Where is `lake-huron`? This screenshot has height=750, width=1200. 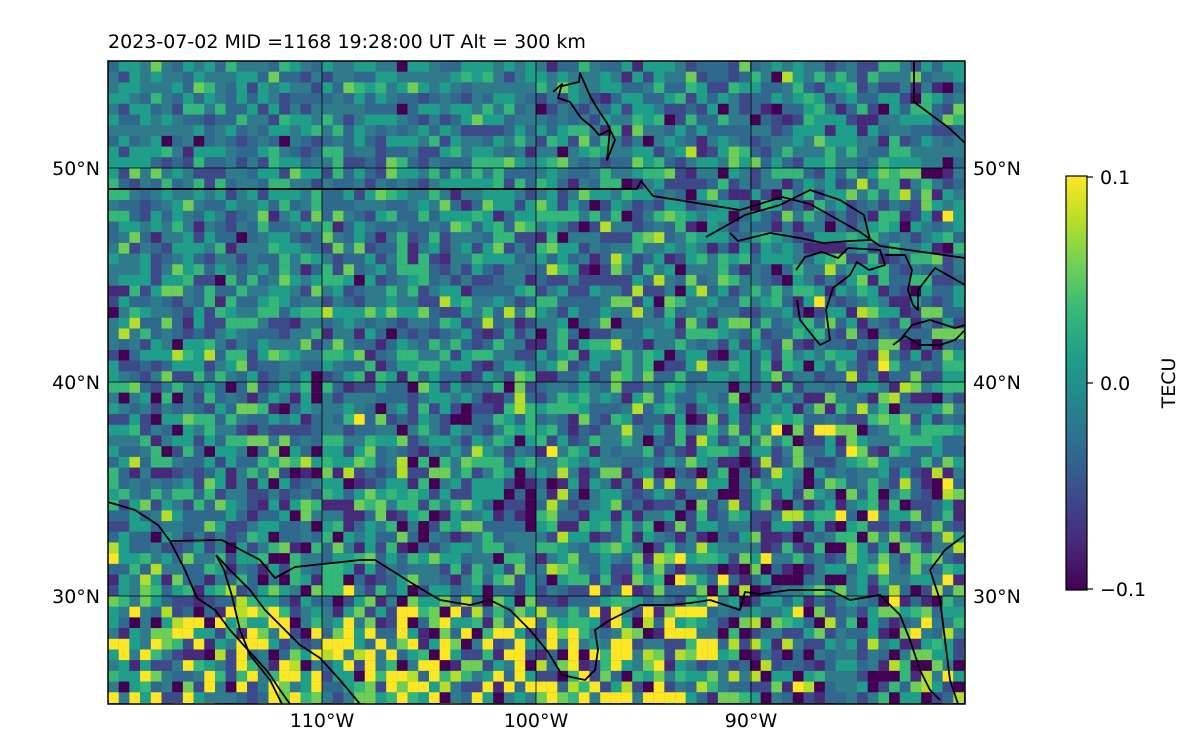 lake-huron is located at coordinates (925, 282).